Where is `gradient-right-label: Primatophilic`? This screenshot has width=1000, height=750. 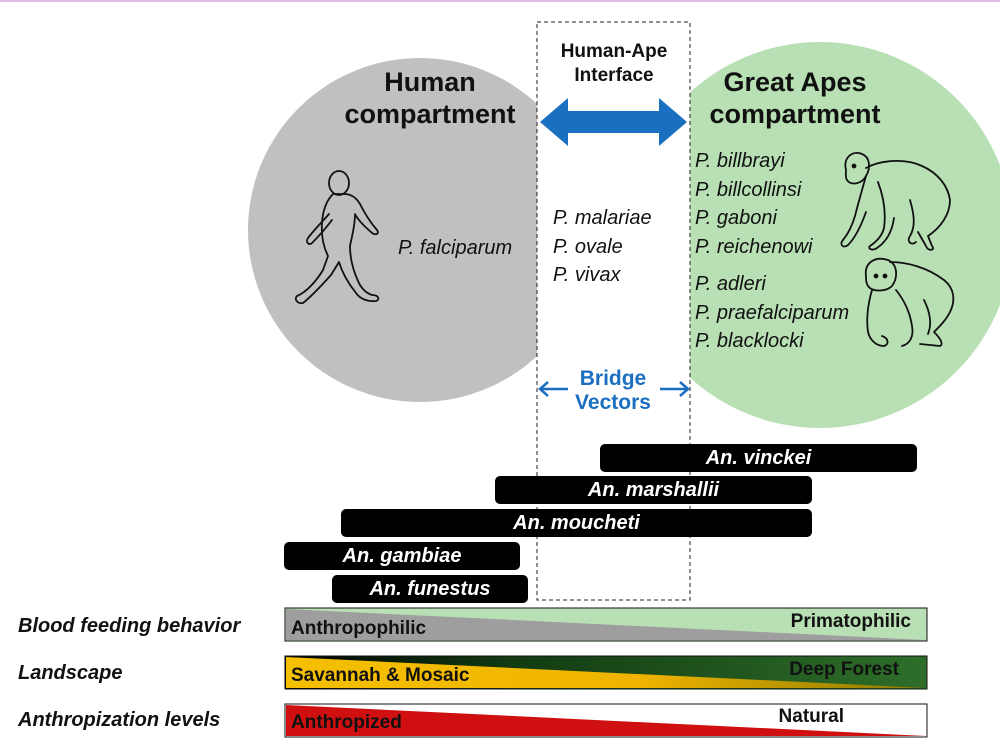 gradient-right-label: Primatophilic is located at coordinates (850, 621).